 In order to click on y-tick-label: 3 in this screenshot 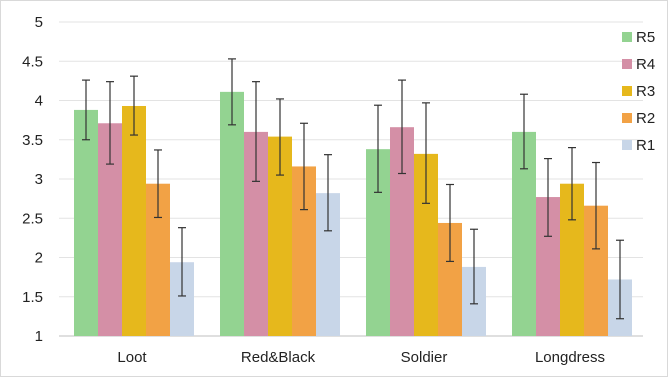, I will do `click(39, 179)`.